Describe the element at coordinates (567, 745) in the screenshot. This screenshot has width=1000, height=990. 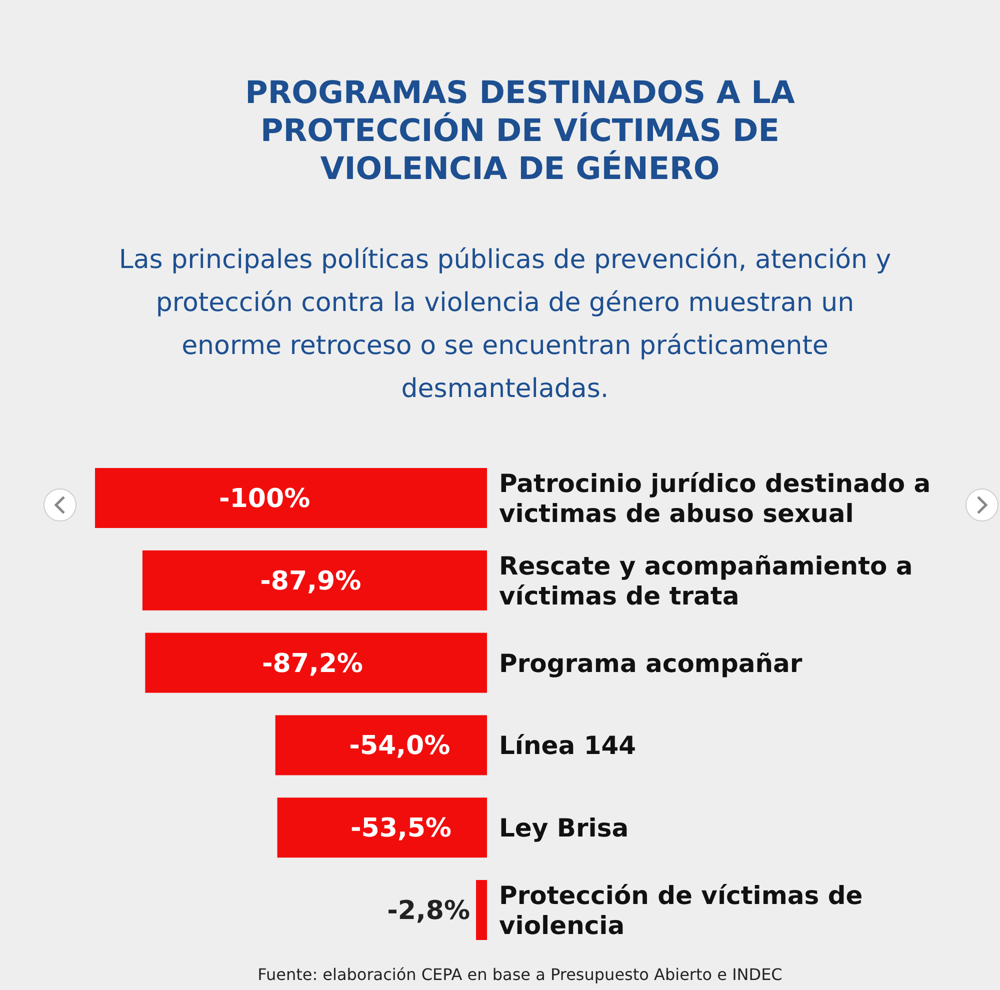
I see `y-tick-label: Línea 144` at that location.